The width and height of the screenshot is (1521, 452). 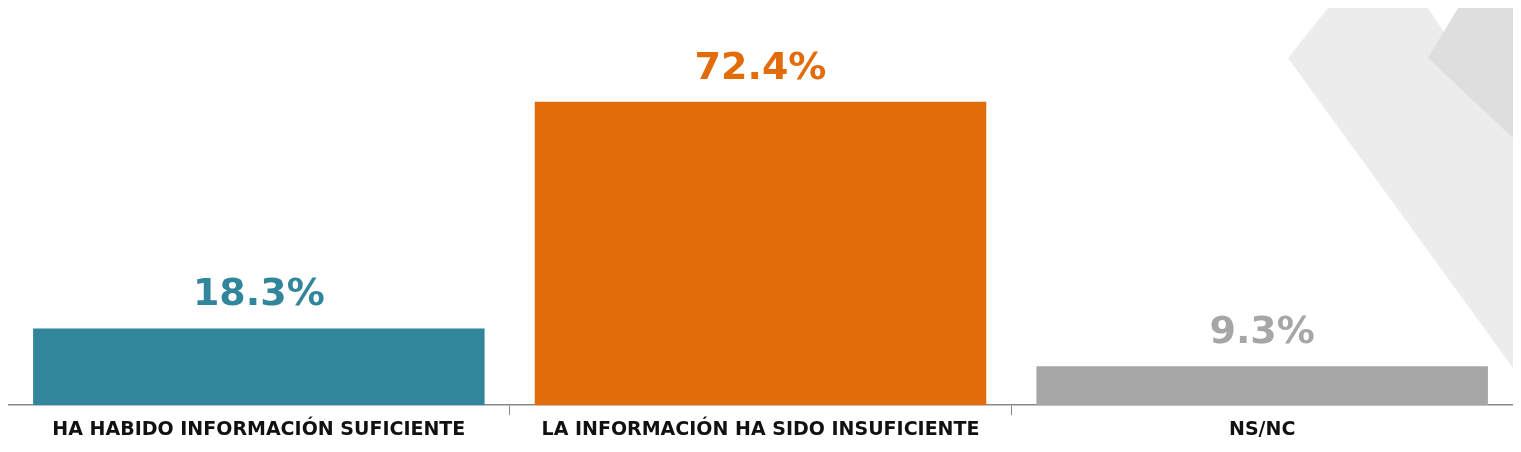 What do you see at coordinates (258, 292) in the screenshot?
I see `data-label: 18.3%` at bounding box center [258, 292].